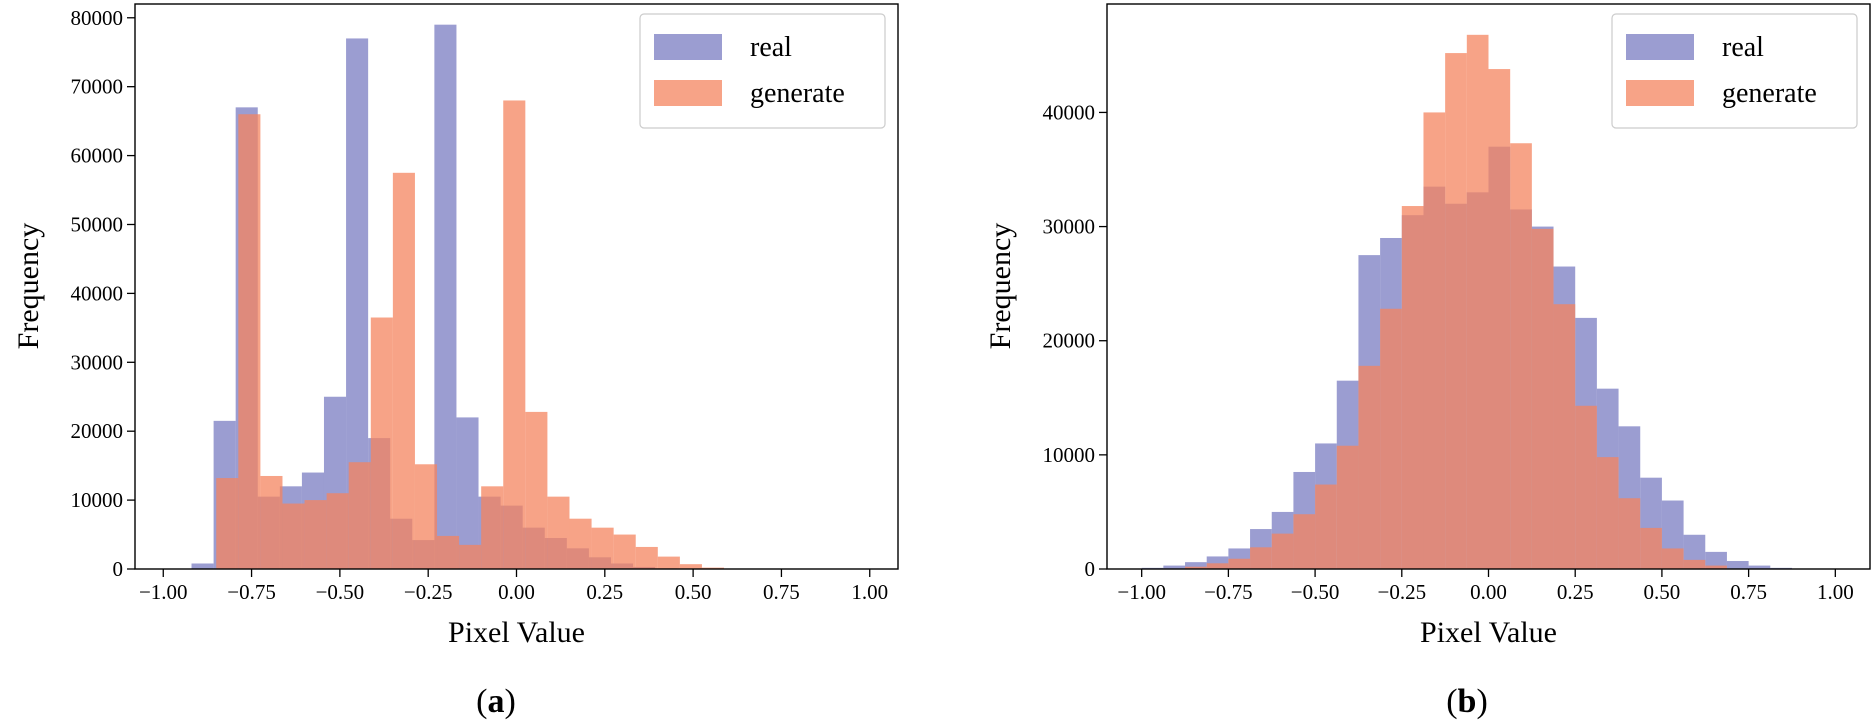 This screenshot has height=725, width=1874. I want to click on legend-label-generate-a: generate, so click(797, 93).